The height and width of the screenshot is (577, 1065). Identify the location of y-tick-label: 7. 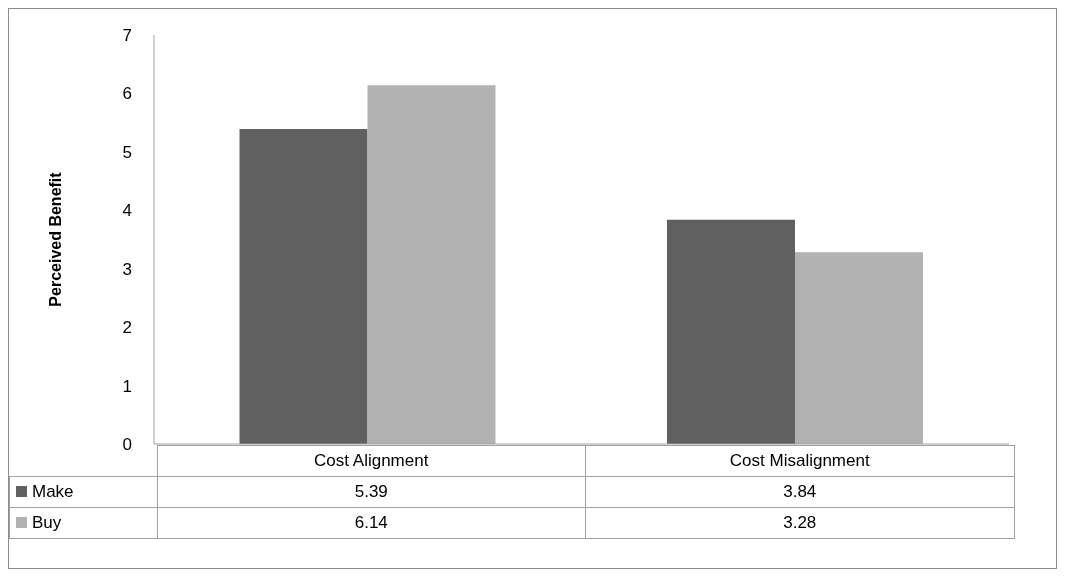
(127, 36).